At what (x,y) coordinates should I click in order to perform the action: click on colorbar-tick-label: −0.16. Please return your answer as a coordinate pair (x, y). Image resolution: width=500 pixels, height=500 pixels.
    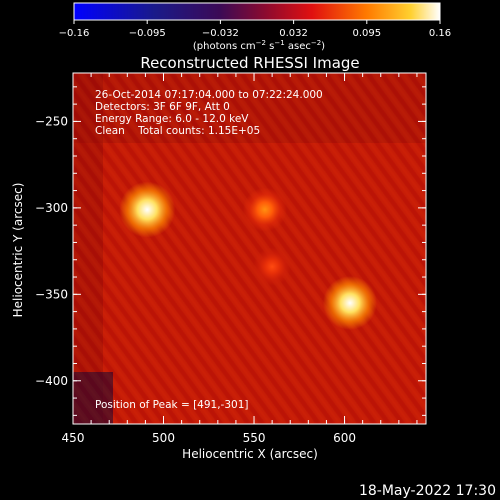
    Looking at the image, I should click on (74, 33).